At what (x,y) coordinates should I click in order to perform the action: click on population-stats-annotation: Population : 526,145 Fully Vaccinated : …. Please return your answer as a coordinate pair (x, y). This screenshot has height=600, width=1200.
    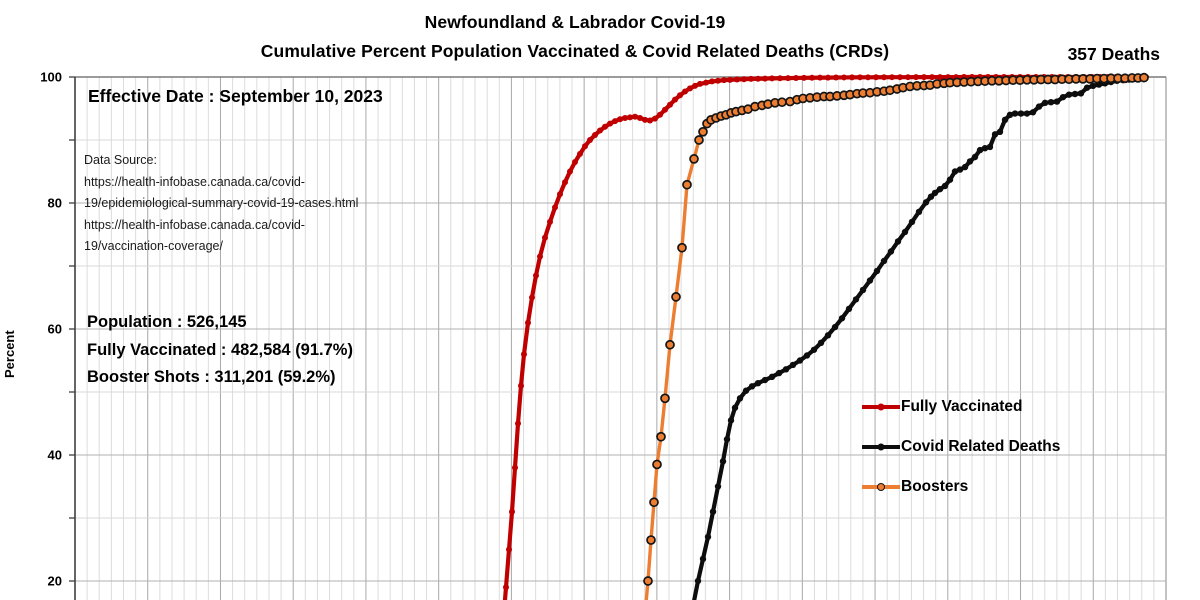
    Looking at the image, I should click on (220, 349).